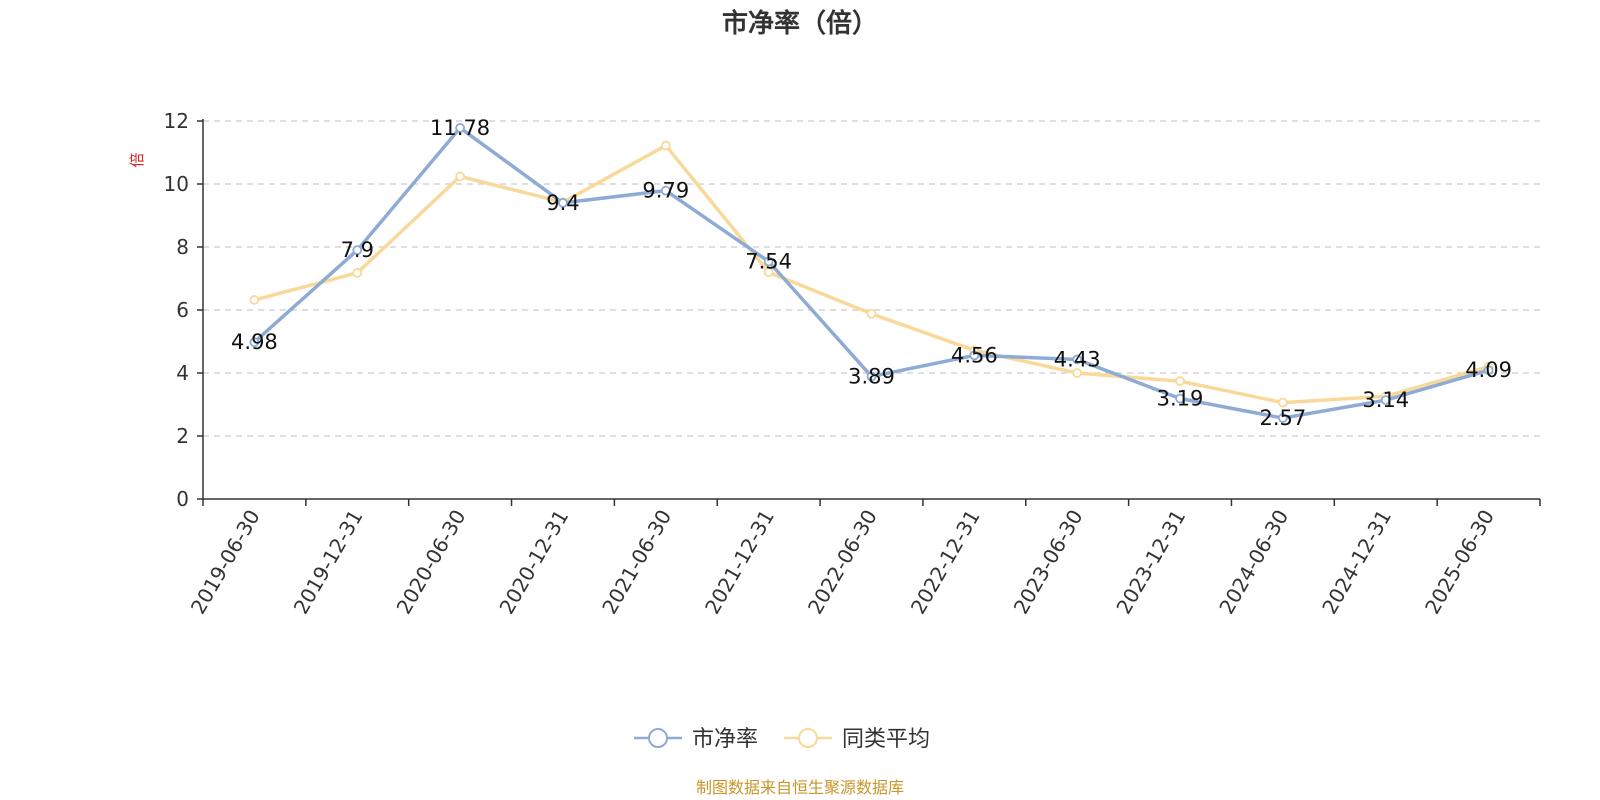 This screenshot has height=800, width=1600. I want to click on data-label: 9.4, so click(562, 203).